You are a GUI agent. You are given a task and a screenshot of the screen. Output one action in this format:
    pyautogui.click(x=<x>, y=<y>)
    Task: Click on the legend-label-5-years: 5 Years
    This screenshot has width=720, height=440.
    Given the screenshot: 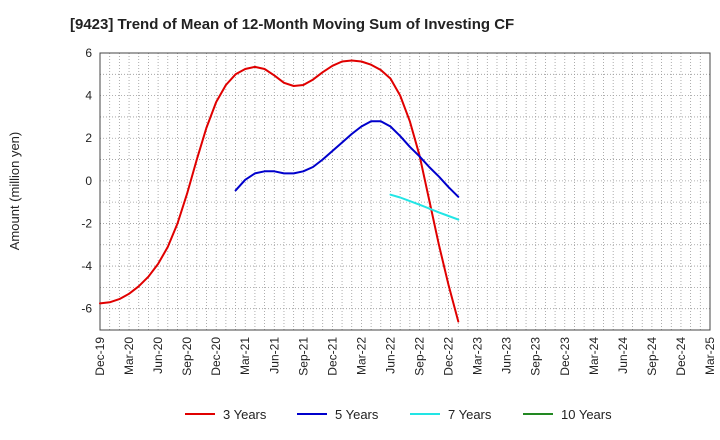 What is the action you would take?
    pyautogui.click(x=357, y=414)
    